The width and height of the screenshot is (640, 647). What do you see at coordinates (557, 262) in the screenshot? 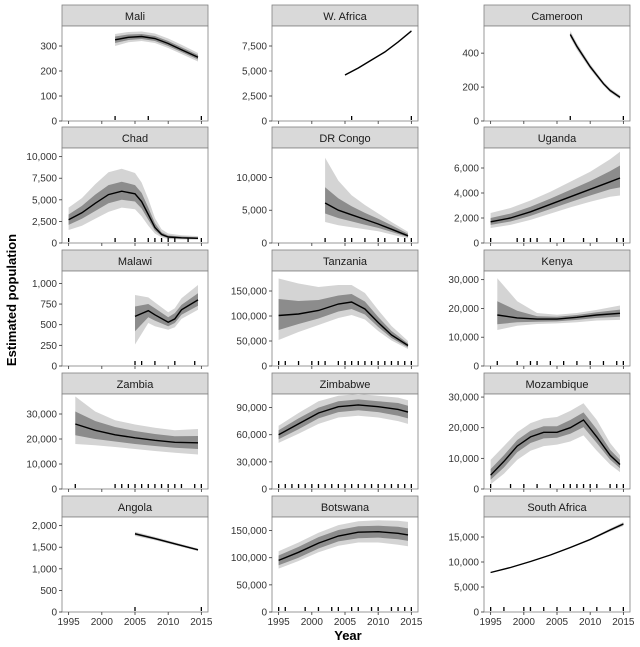
I see `facet-title: Kenya` at bounding box center [557, 262].